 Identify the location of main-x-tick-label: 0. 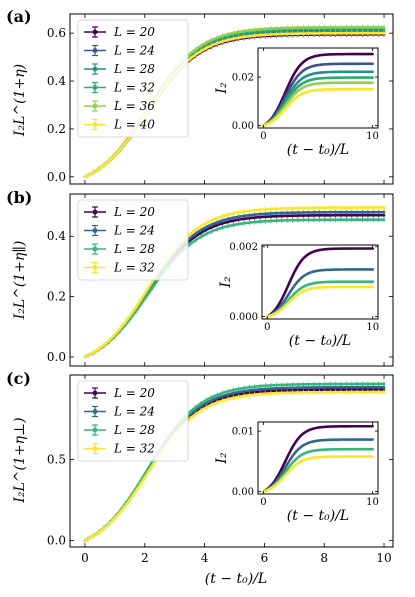
(85, 558).